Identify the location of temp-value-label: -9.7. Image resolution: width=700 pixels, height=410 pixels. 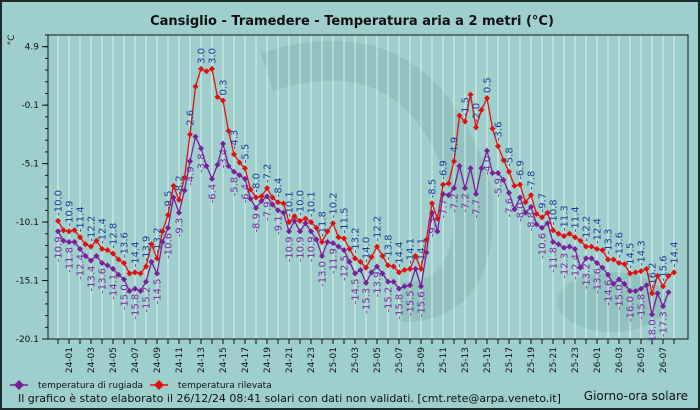
(543, 203).